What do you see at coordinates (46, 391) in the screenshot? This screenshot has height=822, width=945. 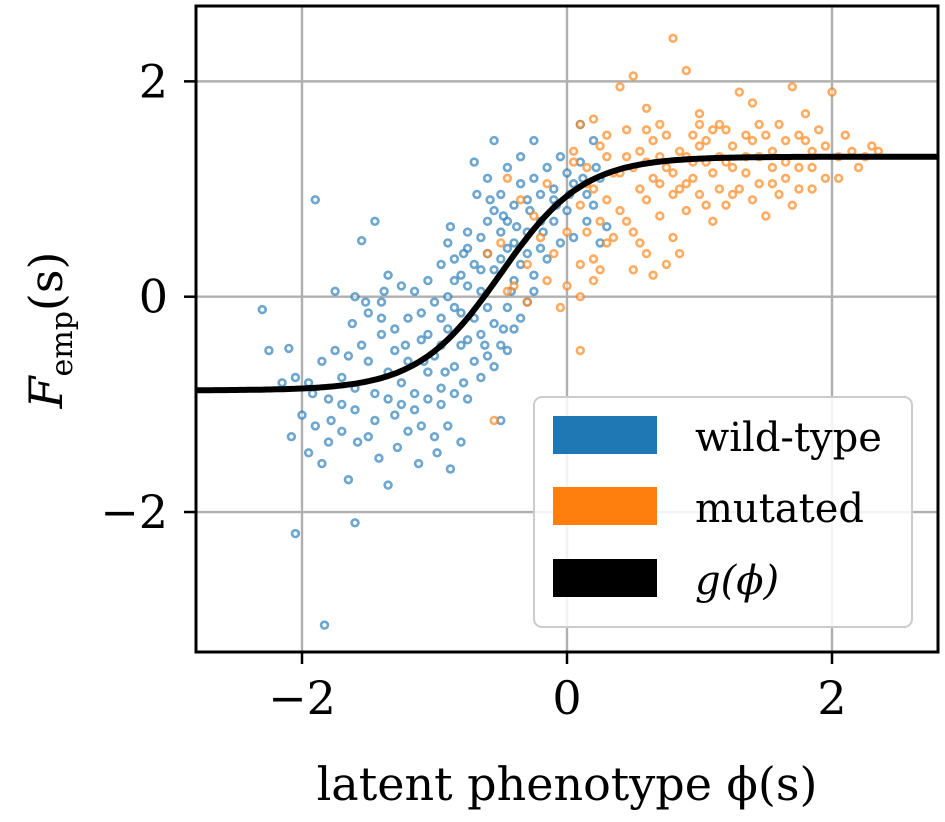 I see `y-axis-label-main: F` at bounding box center [46, 391].